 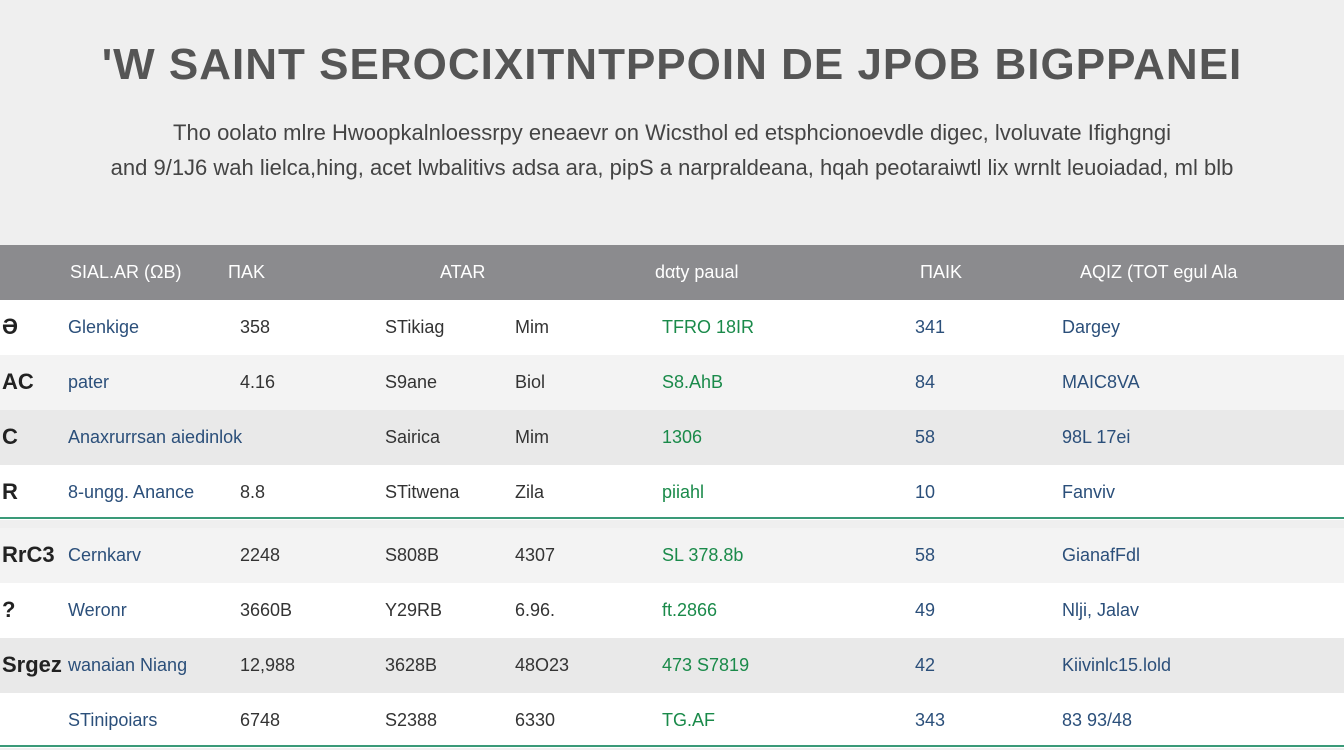 I want to click on cell-item: S9ane, so click(x=411, y=382).